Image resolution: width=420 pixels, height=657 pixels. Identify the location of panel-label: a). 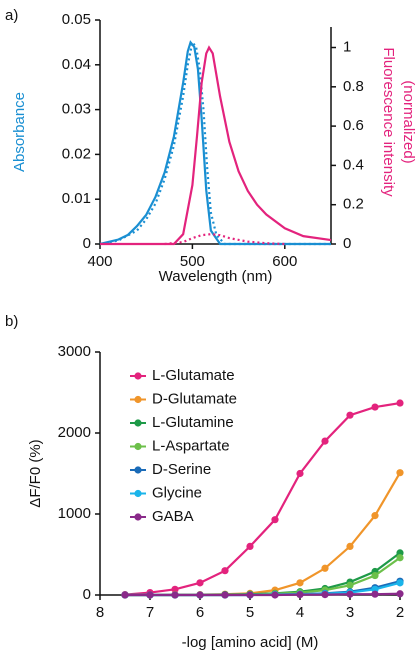
(11, 15).